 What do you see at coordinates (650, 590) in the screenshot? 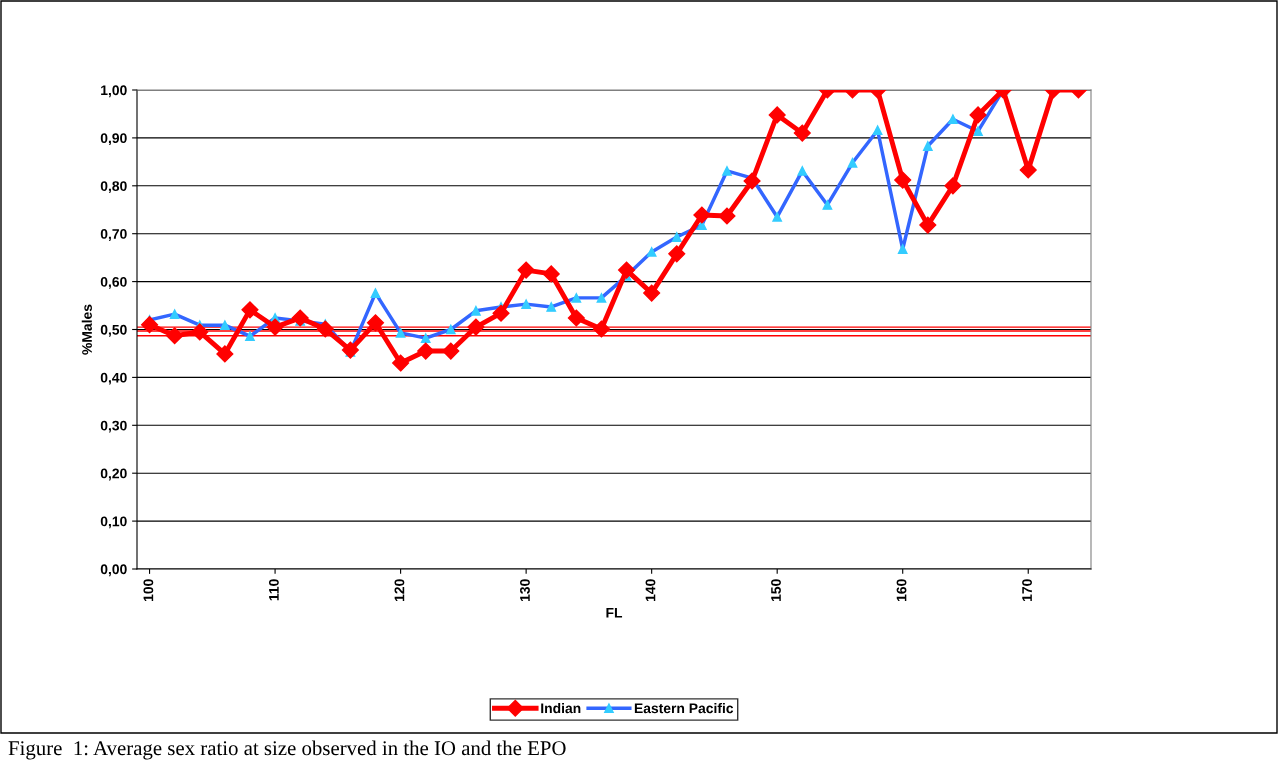
I see `x-tick-label: 140` at bounding box center [650, 590].